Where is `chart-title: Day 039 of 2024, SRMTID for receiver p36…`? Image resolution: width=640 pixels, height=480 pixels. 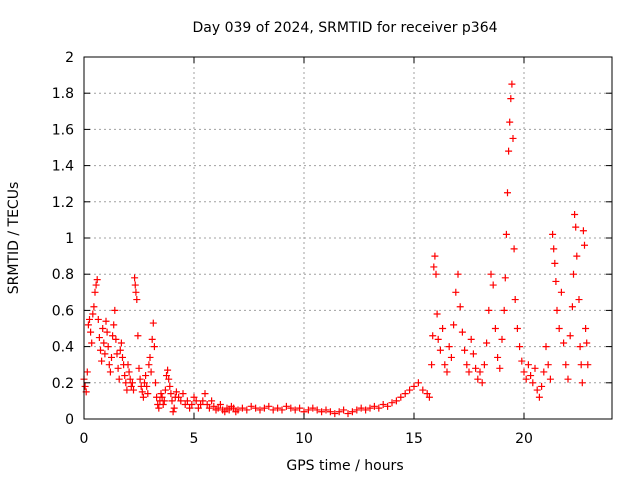 chart-title: Day 039 of 2024, SRMTID for receiver p36… is located at coordinates (344, 28).